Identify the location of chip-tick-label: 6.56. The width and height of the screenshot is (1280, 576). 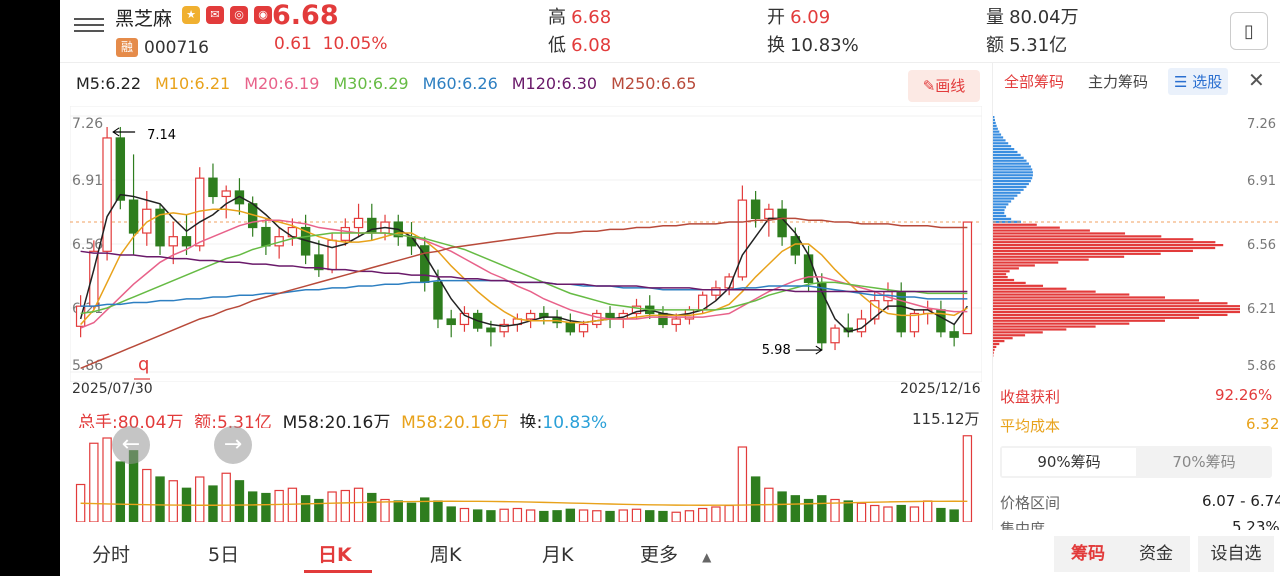
(1261, 245).